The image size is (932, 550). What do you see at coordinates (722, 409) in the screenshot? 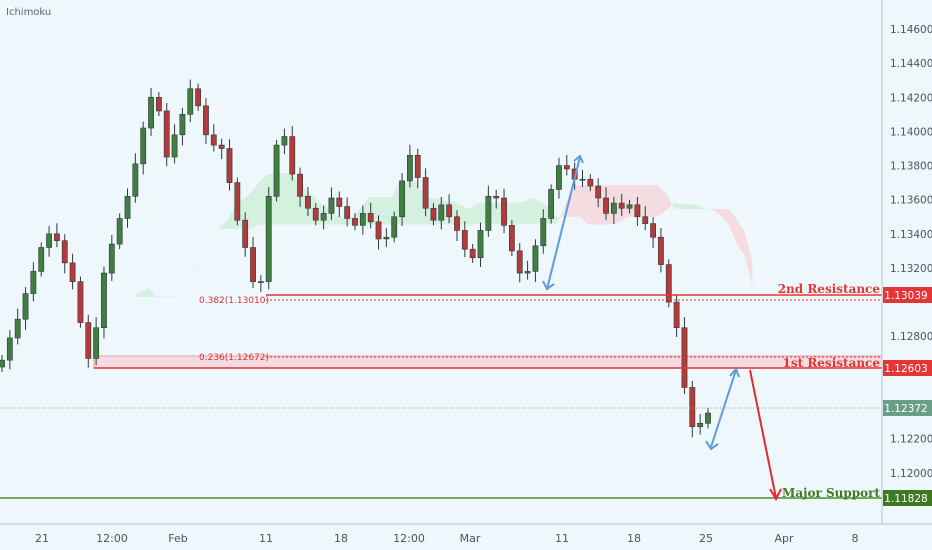
I see `blue-arrow-down-late` at bounding box center [722, 409].